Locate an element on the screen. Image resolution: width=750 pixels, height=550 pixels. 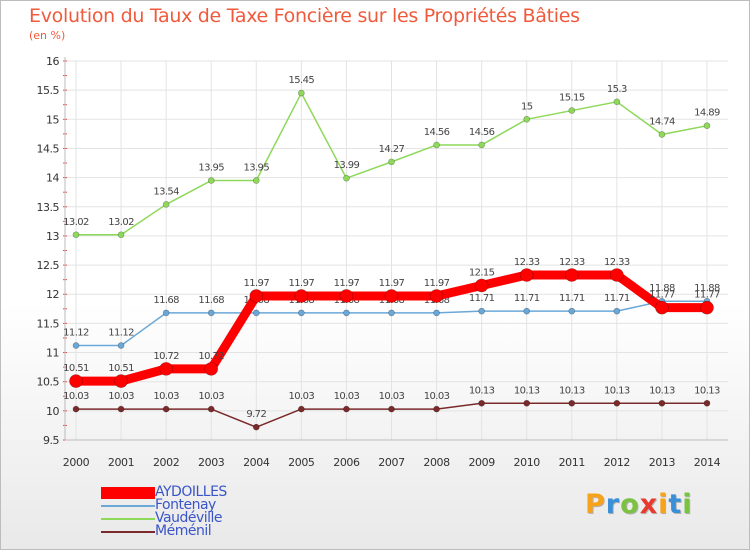
data-label-vaudeville: 13.99 is located at coordinates (347, 165).